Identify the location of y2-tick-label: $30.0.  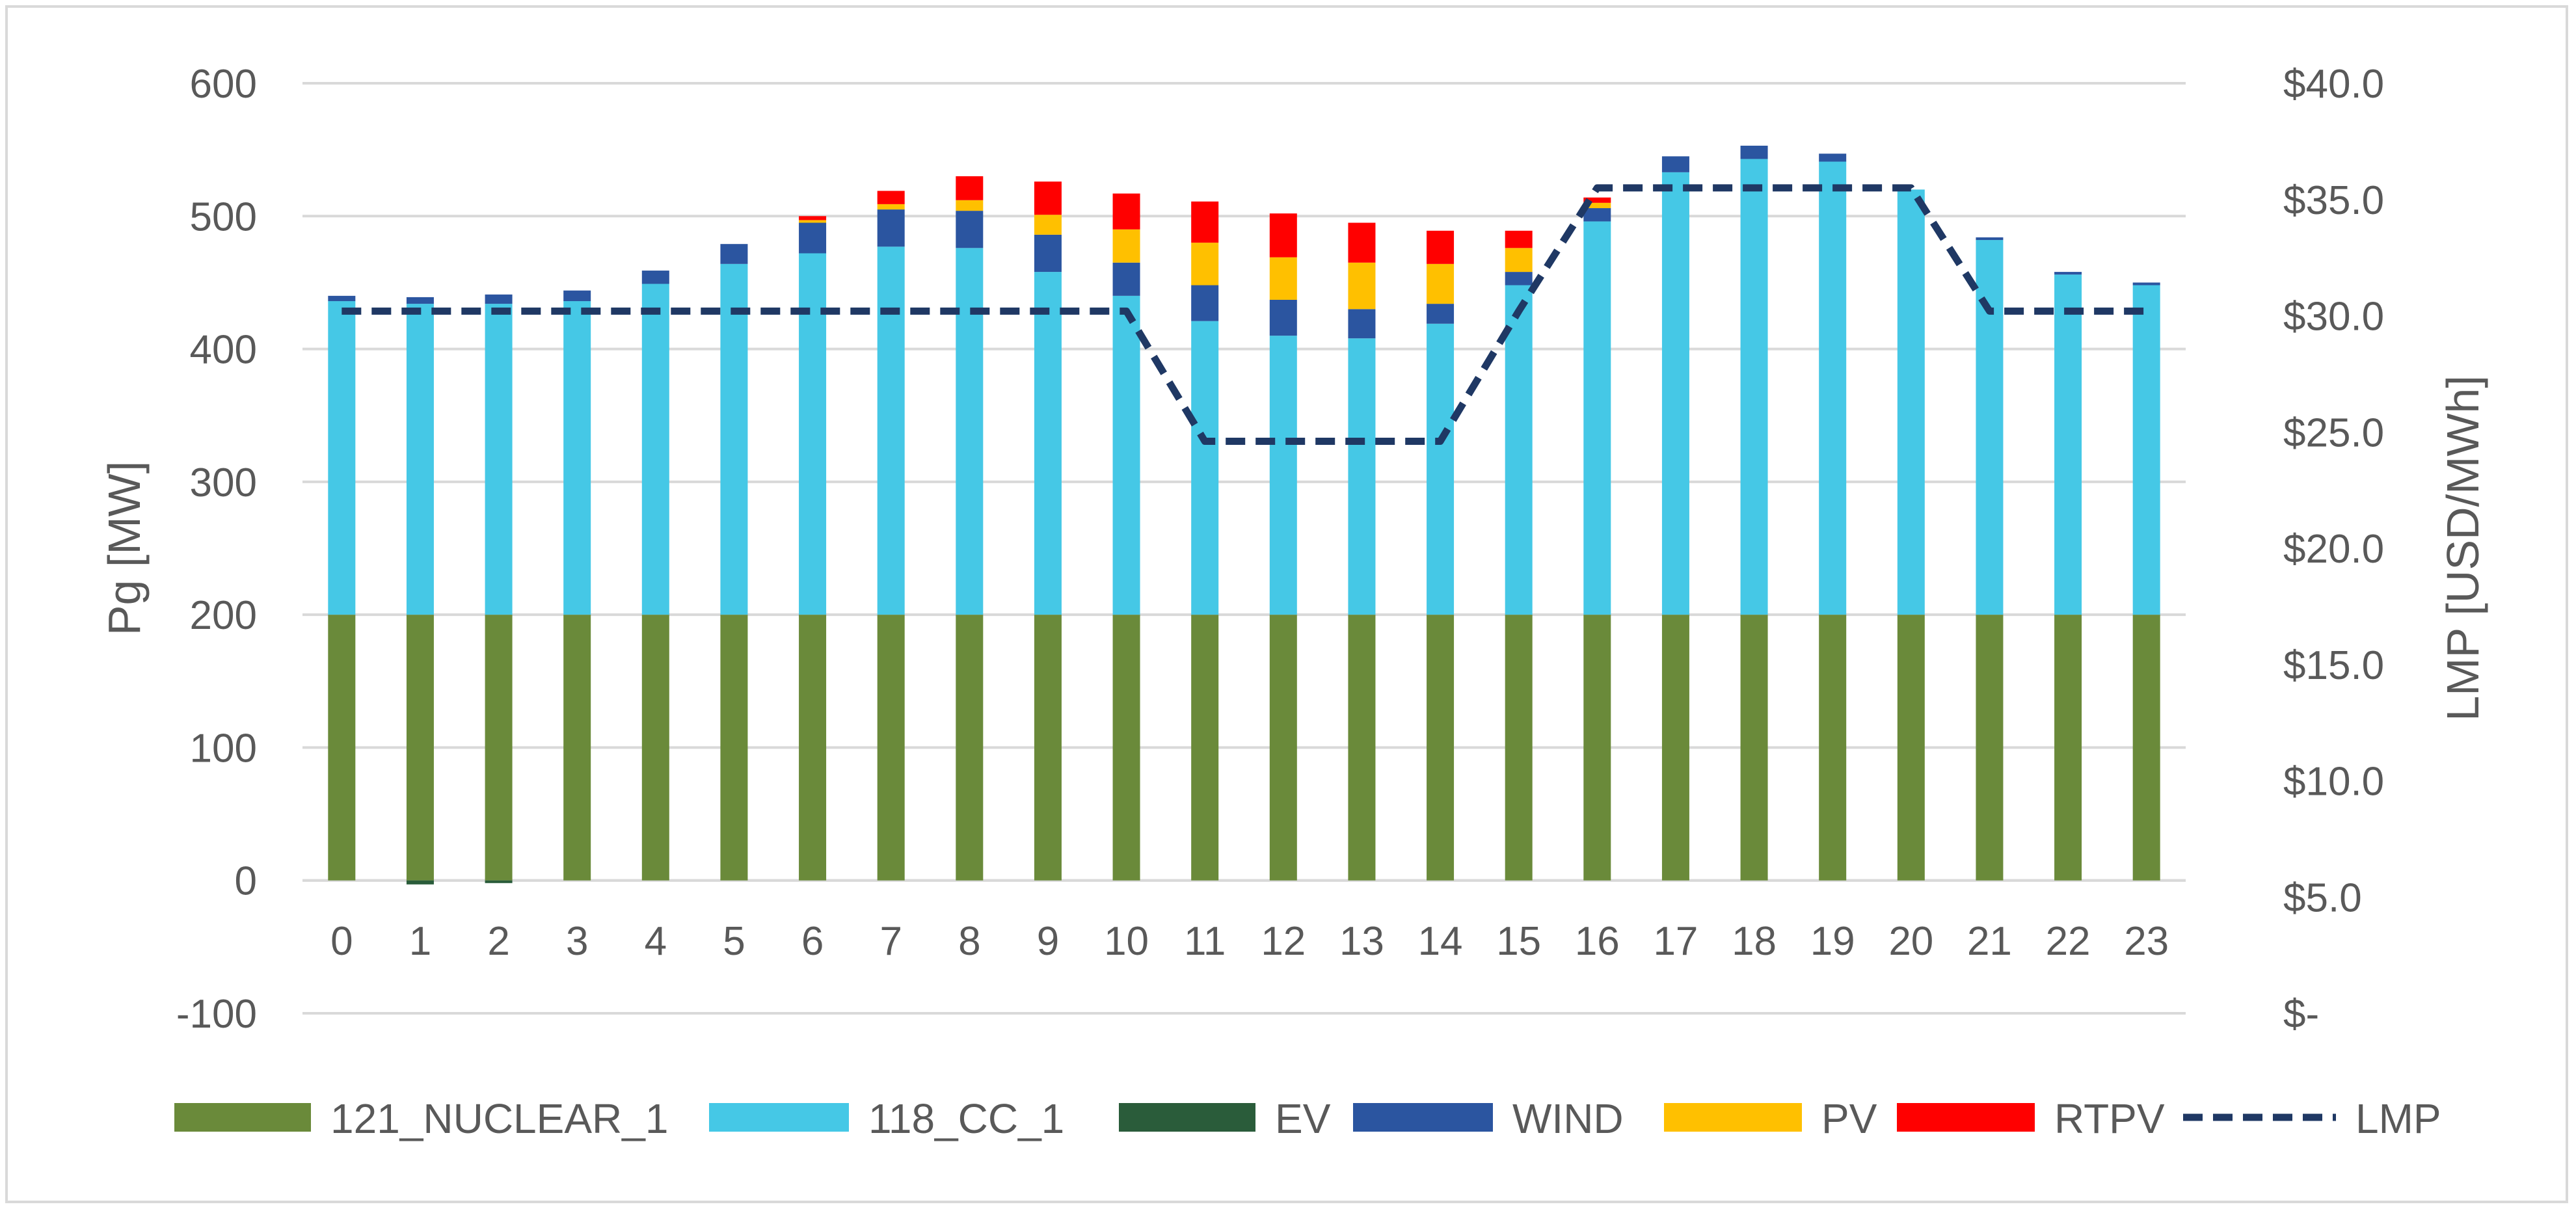
(2333, 317).